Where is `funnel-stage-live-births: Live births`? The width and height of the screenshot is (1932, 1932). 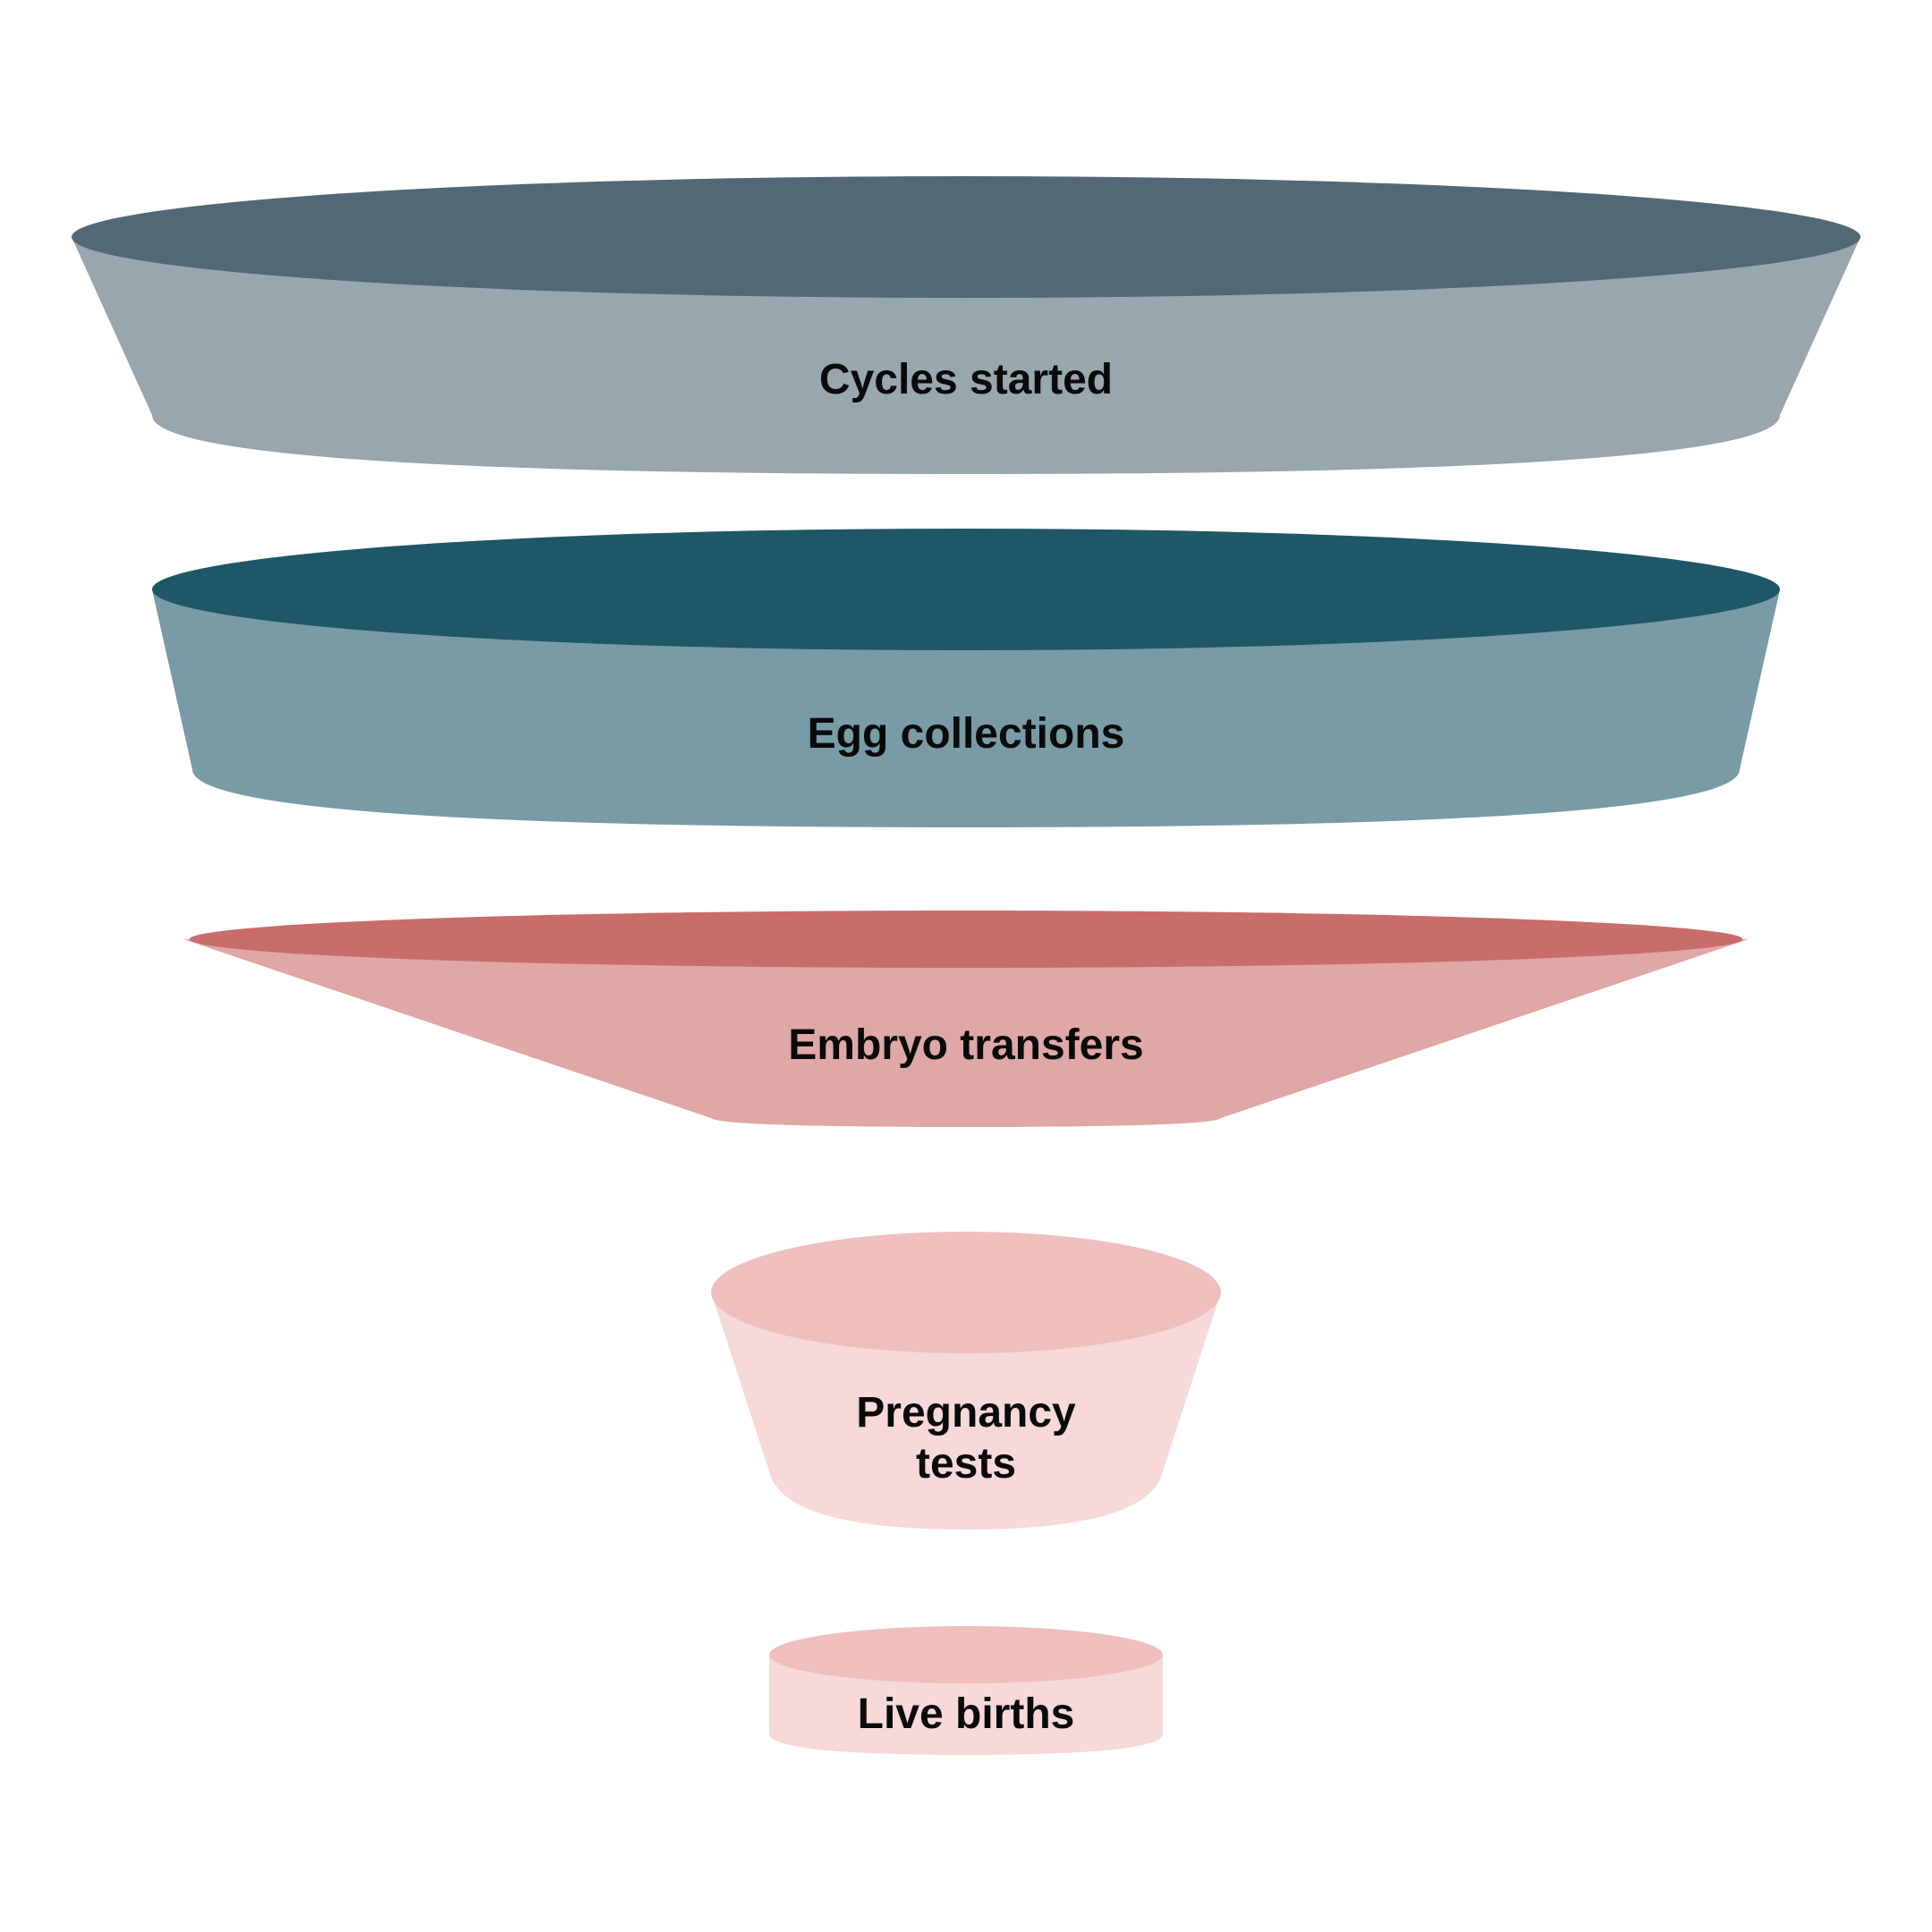
funnel-stage-live-births: Live births is located at coordinates (966, 1690).